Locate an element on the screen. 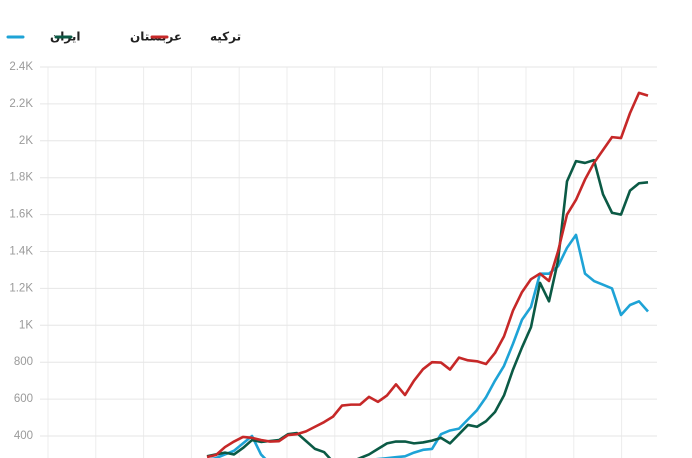  y-tick-label: 1K is located at coordinates (26, 325).